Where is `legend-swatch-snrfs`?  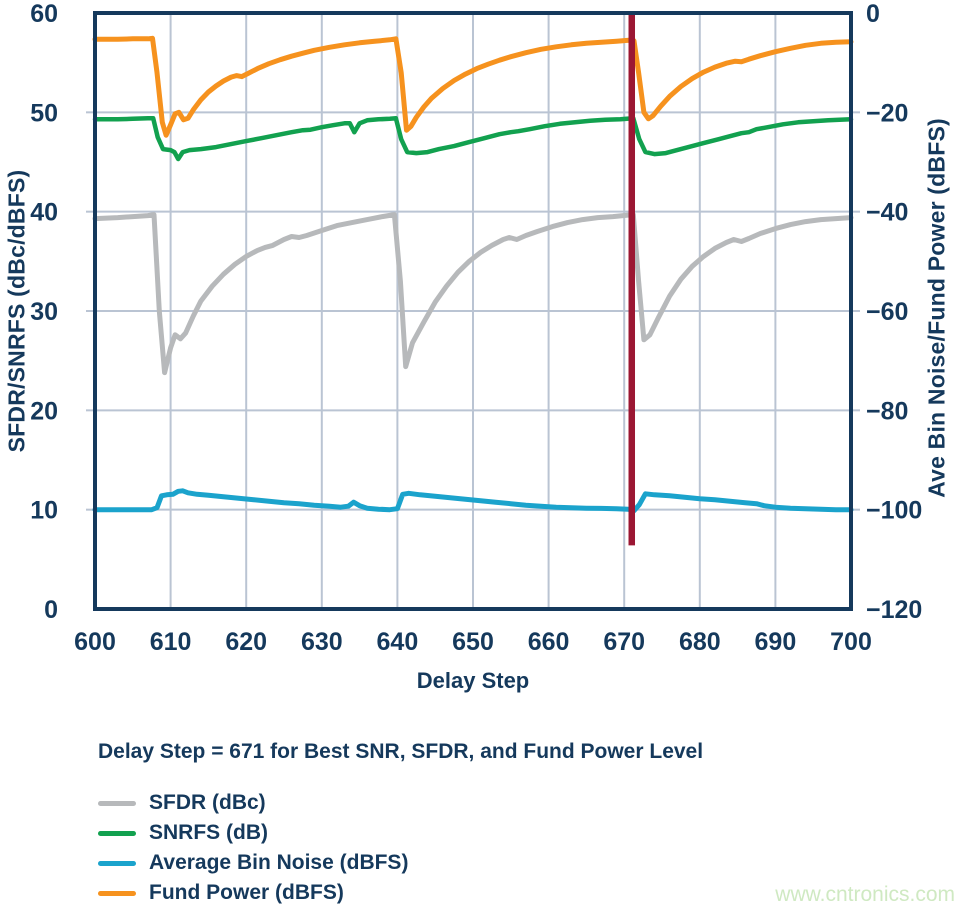
legend-swatch-snrfs is located at coordinates (117, 833).